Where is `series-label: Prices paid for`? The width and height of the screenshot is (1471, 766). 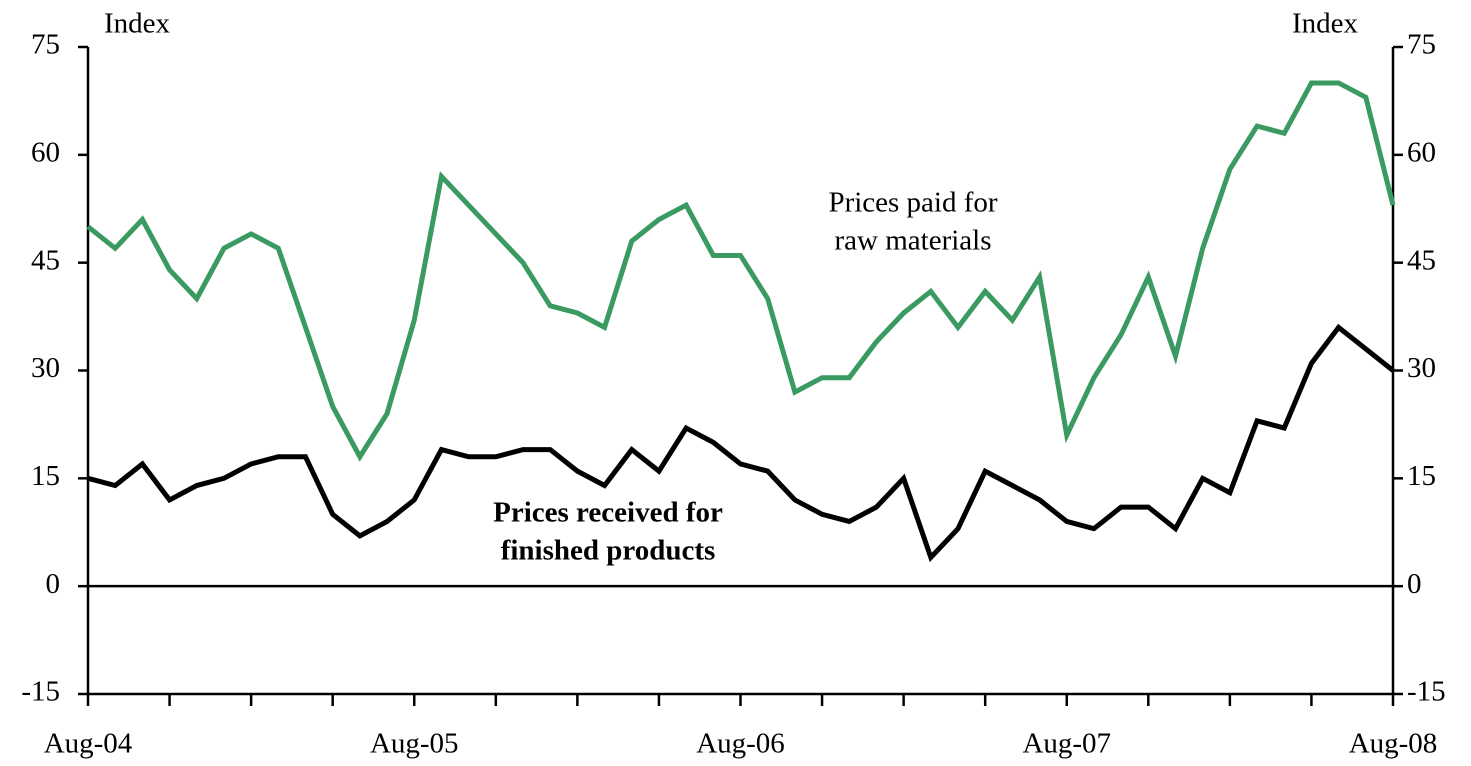 series-label: Prices paid for is located at coordinates (912, 203).